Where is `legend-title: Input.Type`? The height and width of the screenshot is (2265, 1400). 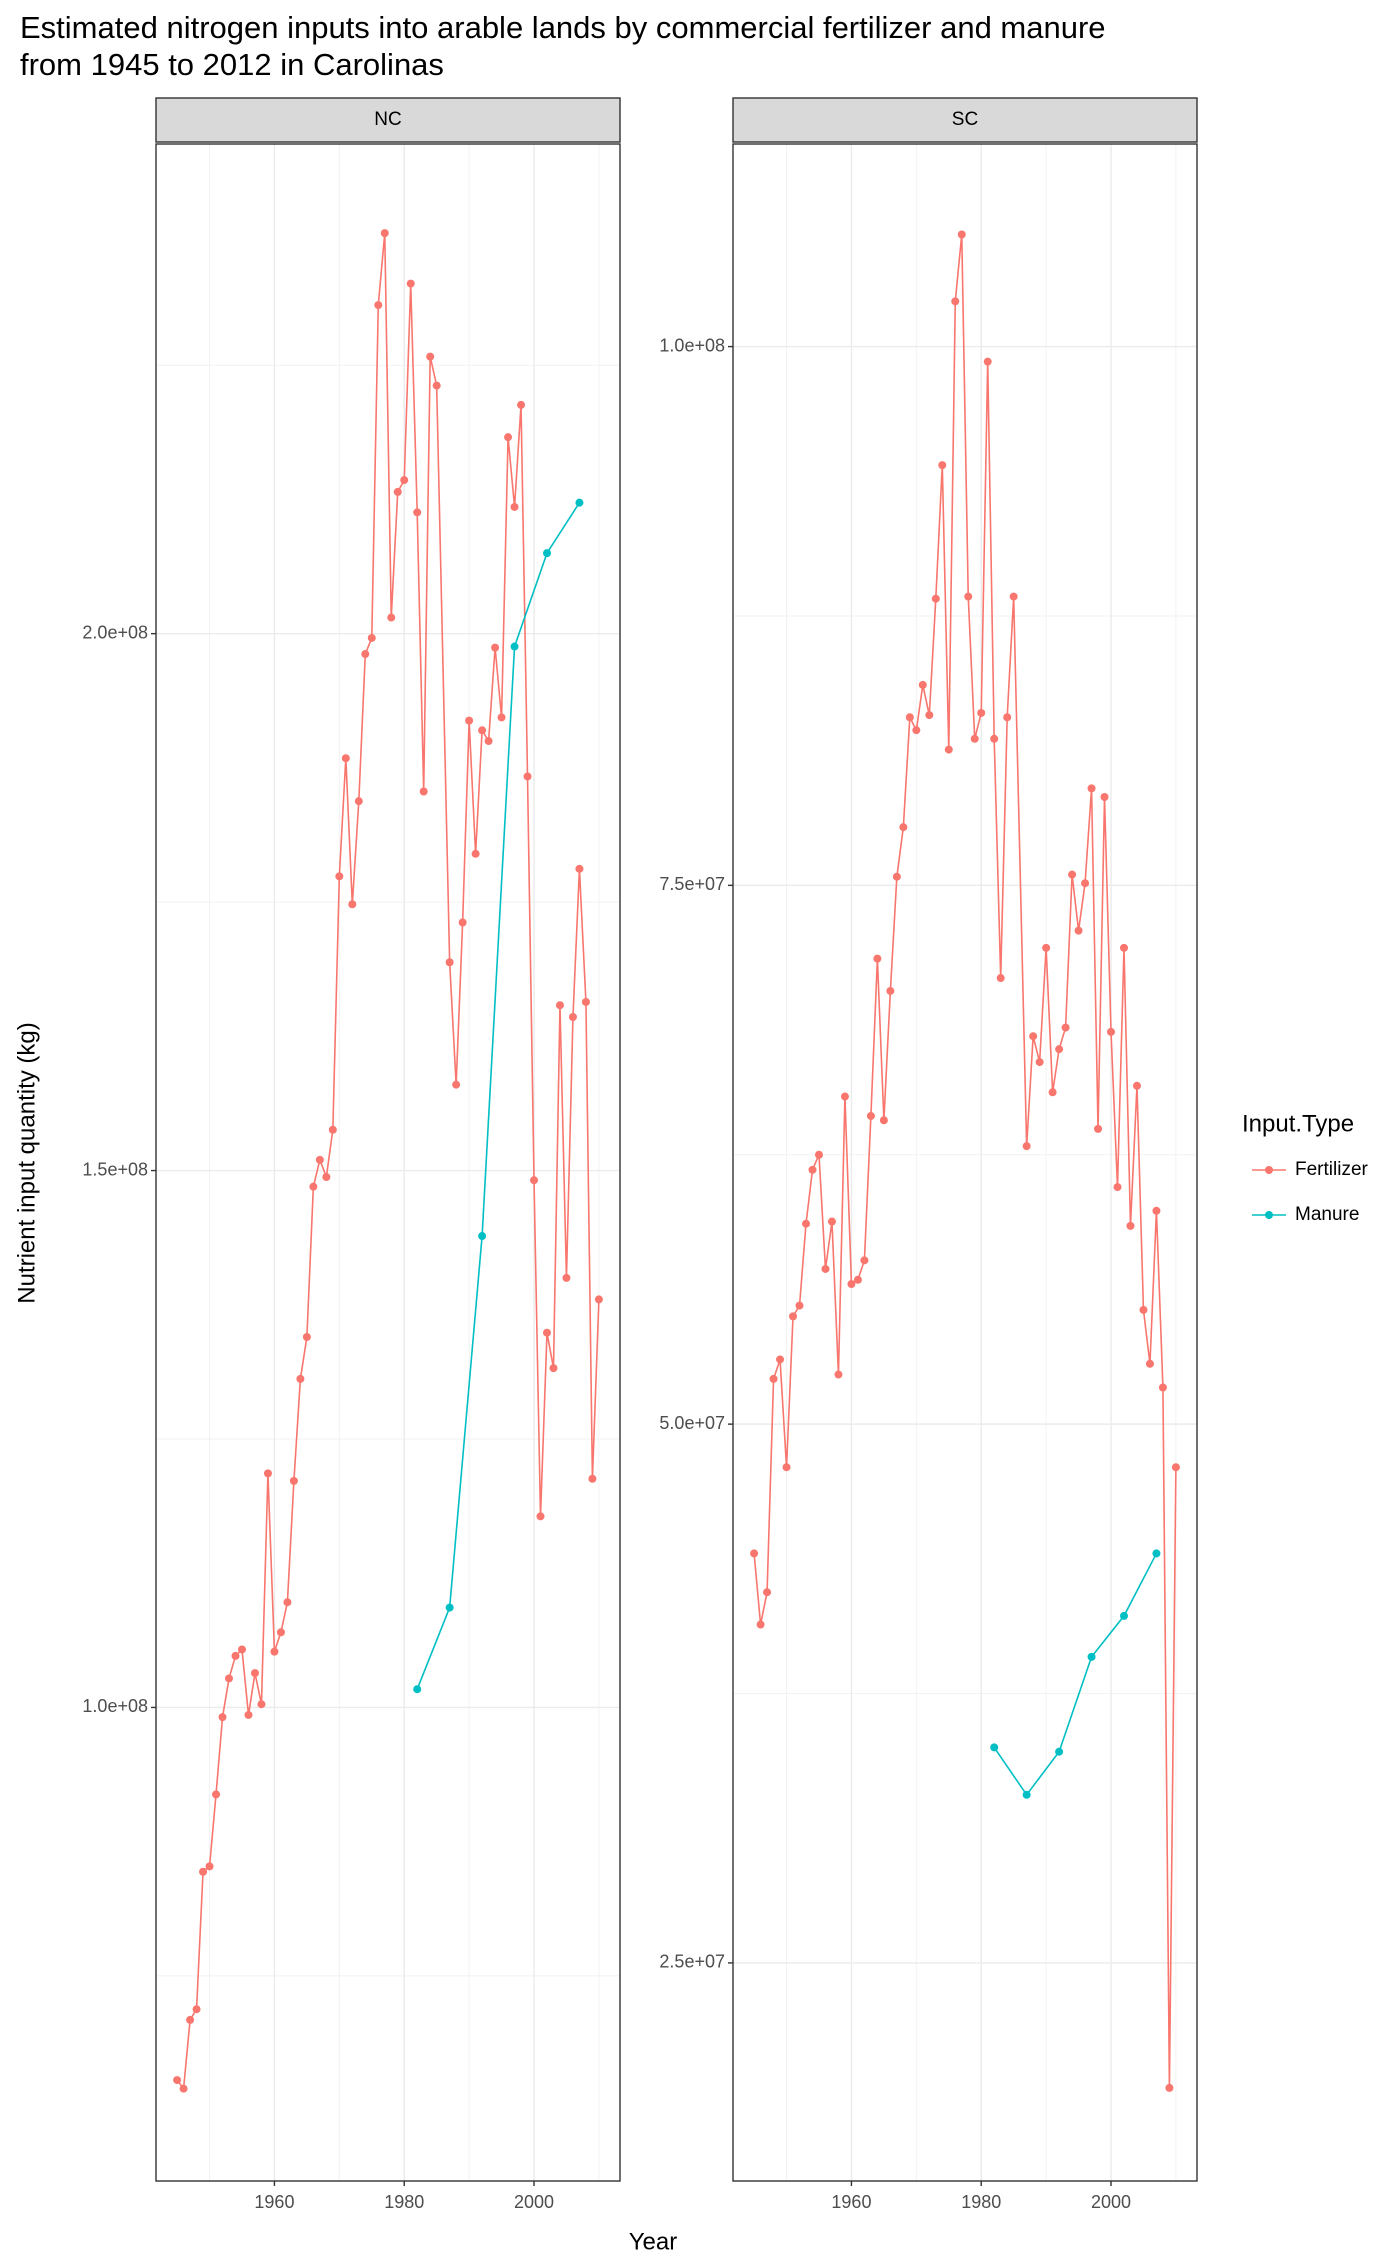
legend-title: Input.Type is located at coordinates (1298, 1123).